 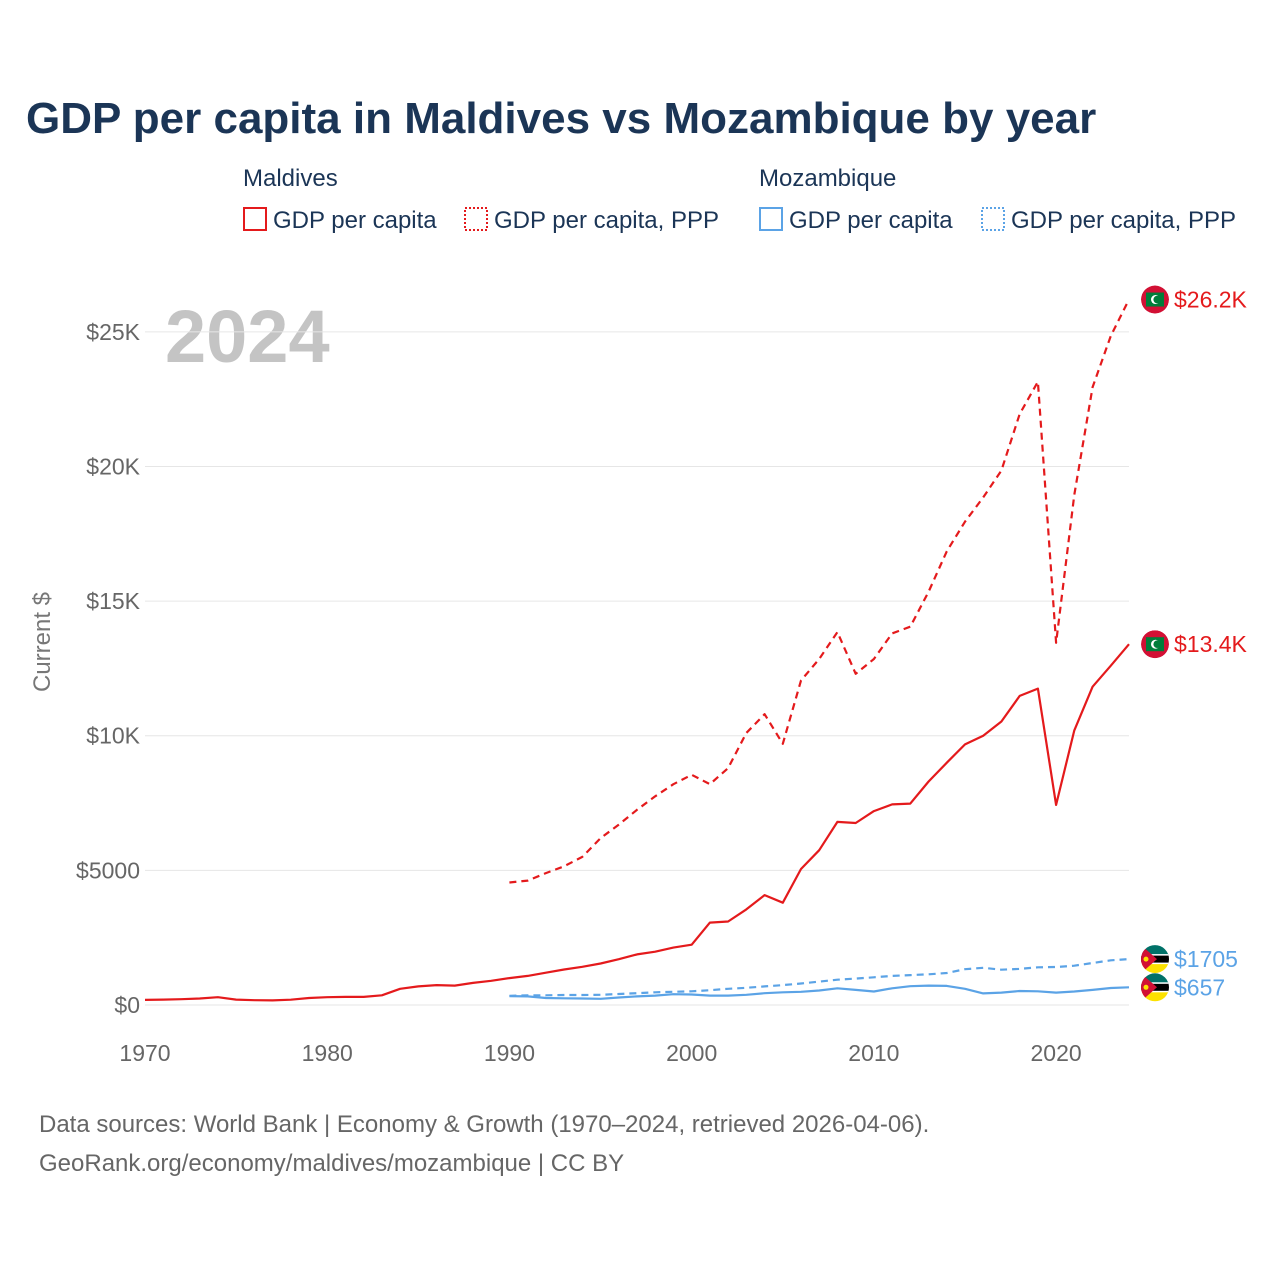 What do you see at coordinates (355, 220) in the screenshot?
I see `legend-label-maldives-gdp: GDP per capita` at bounding box center [355, 220].